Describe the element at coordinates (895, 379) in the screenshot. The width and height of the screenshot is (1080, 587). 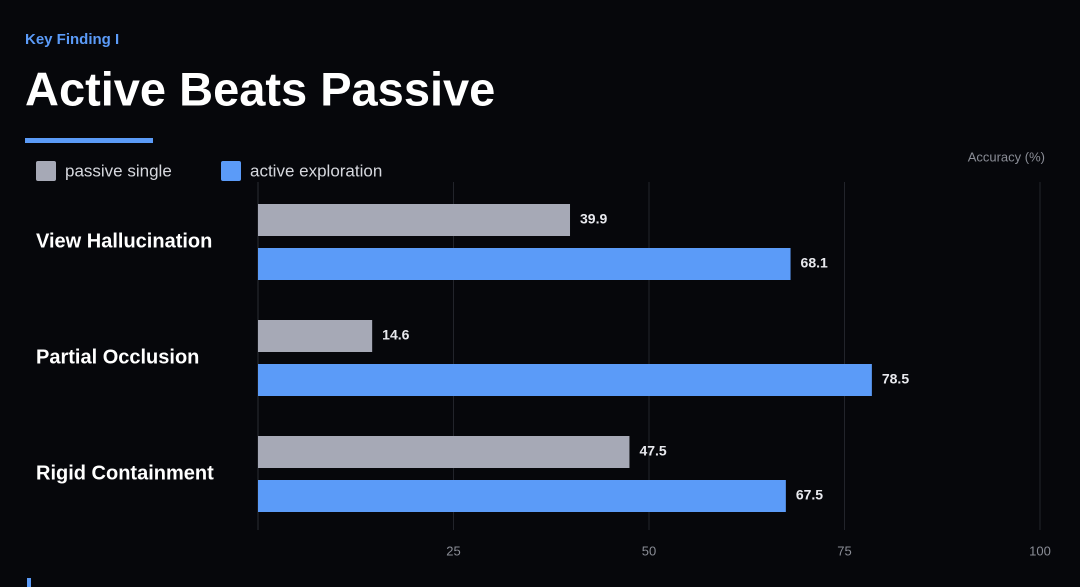
I see `value-label: 78.5` at that location.